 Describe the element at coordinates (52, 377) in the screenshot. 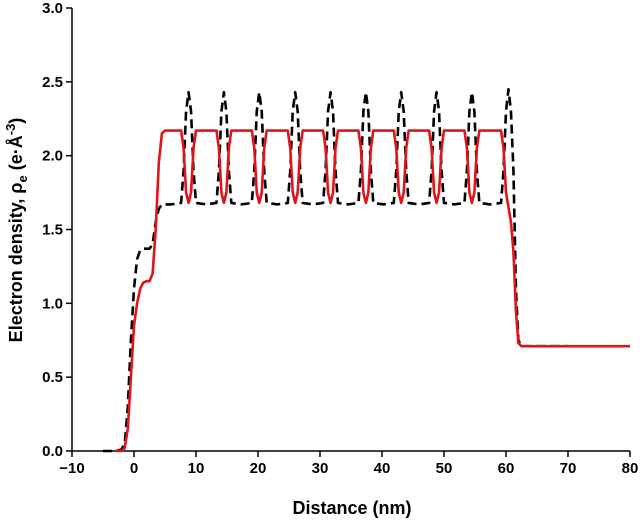

I see `y-tick-label: 0.5` at that location.